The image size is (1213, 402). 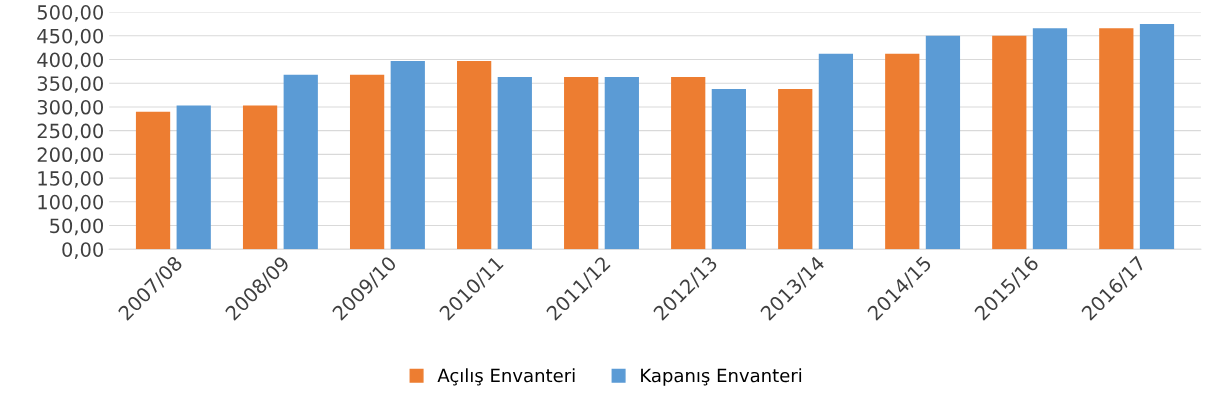 What do you see at coordinates (70, 61) in the screenshot?
I see `y-tick-label: 400,00` at bounding box center [70, 61].